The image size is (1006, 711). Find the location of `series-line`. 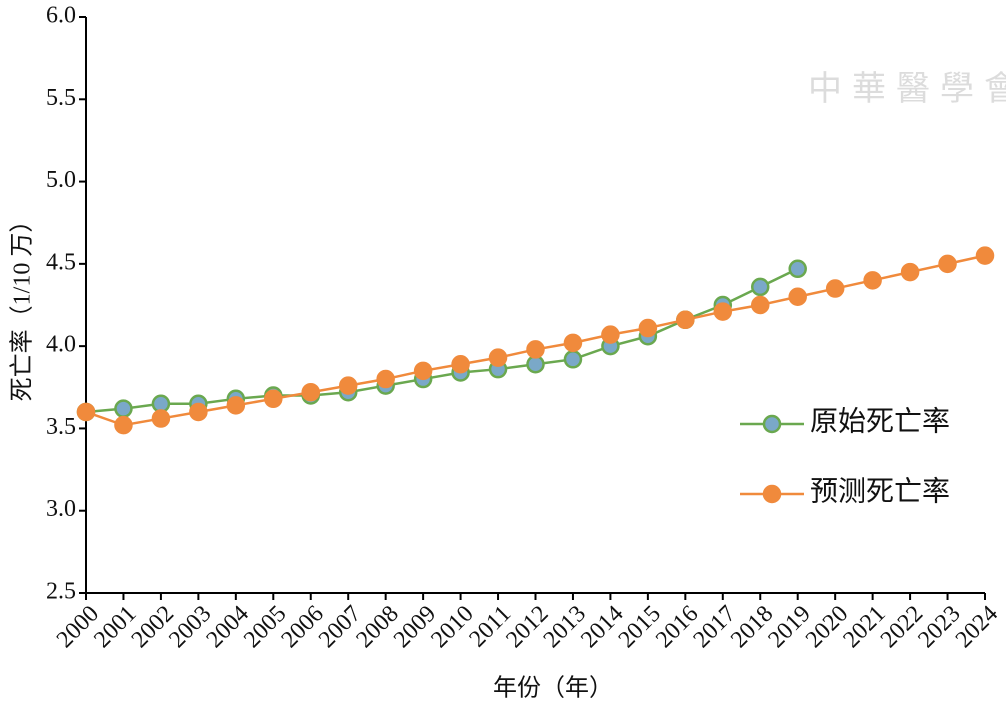

series-line is located at coordinates (442, 340).